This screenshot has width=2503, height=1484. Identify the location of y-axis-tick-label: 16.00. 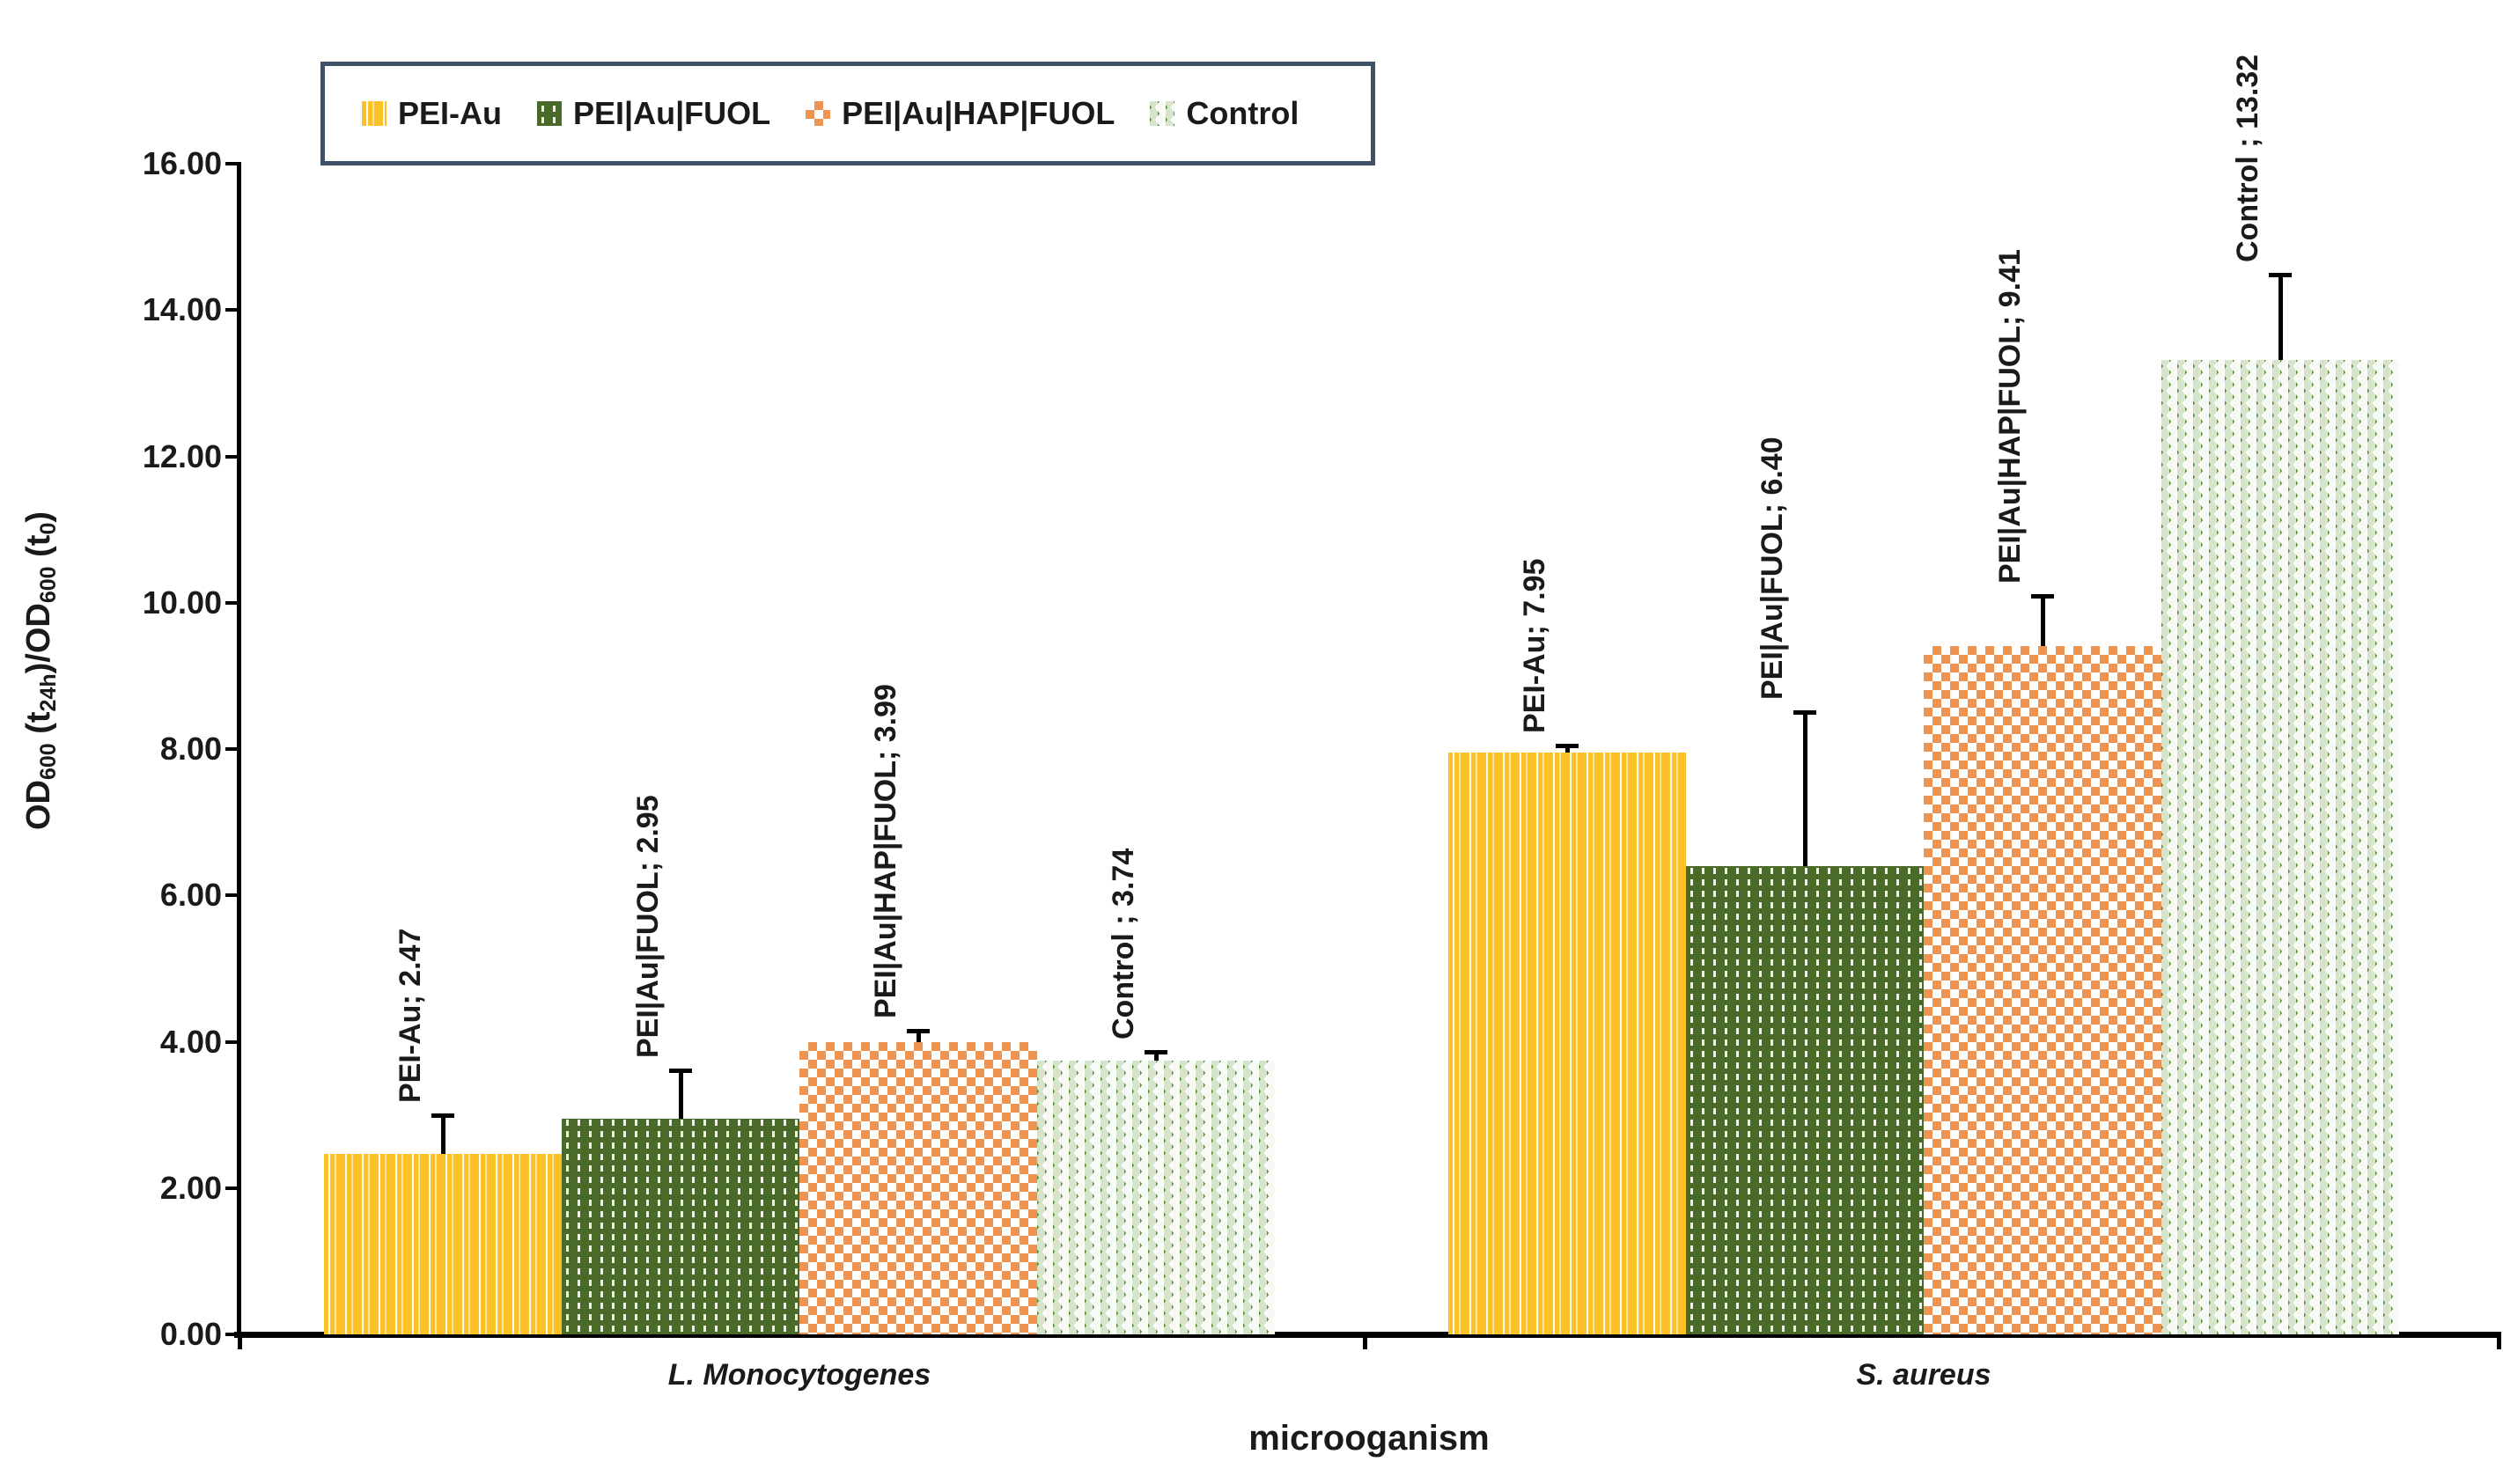
(182, 163).